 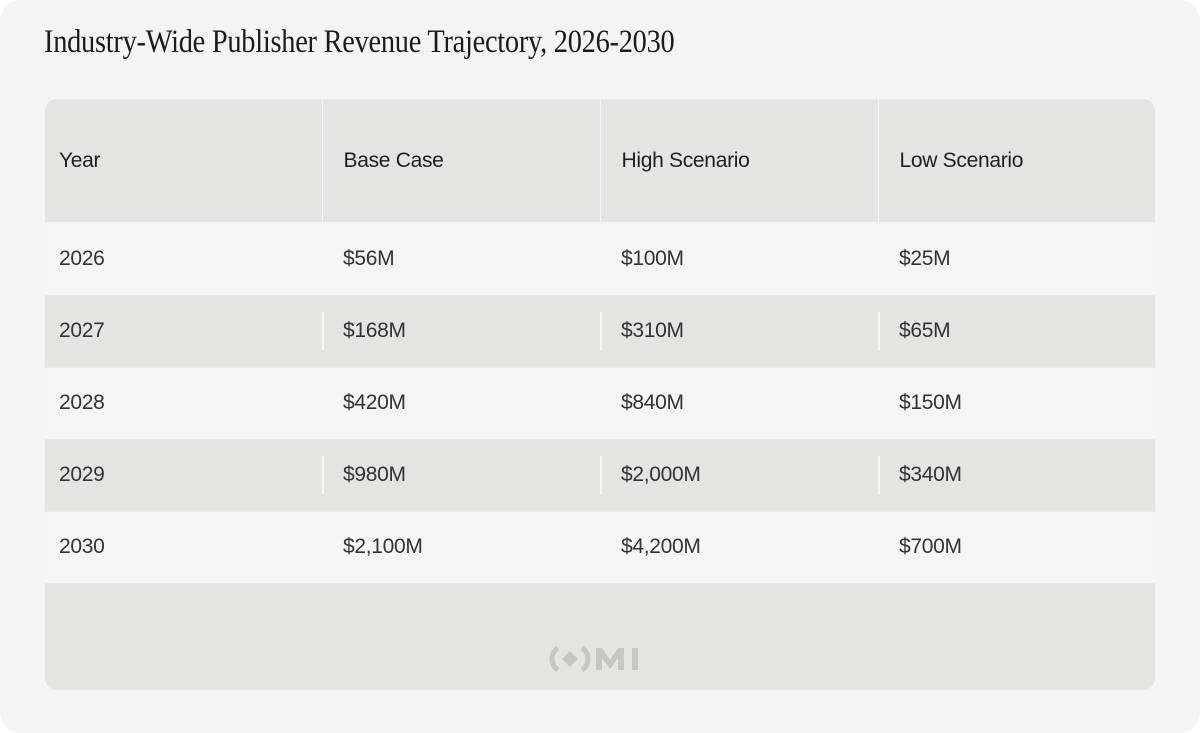 I want to click on cell-base-case: $420M, so click(x=461, y=403).